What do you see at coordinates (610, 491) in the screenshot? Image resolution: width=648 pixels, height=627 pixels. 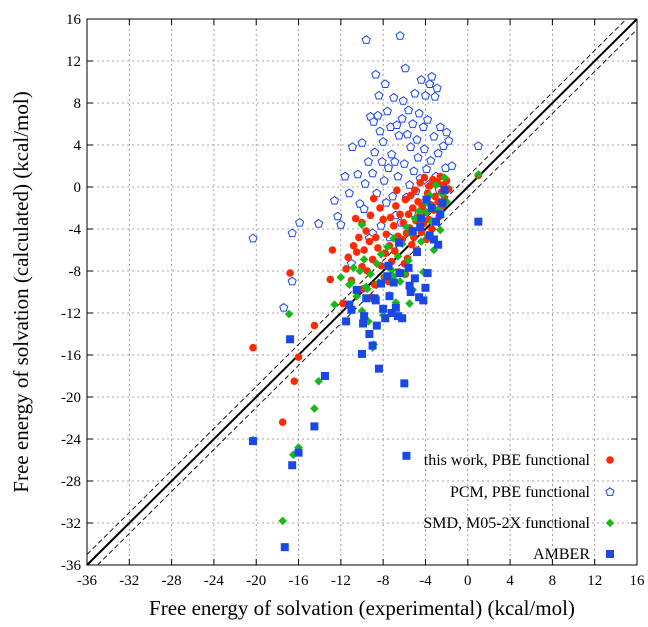 I see `legend-marker-pentagon` at bounding box center [610, 491].